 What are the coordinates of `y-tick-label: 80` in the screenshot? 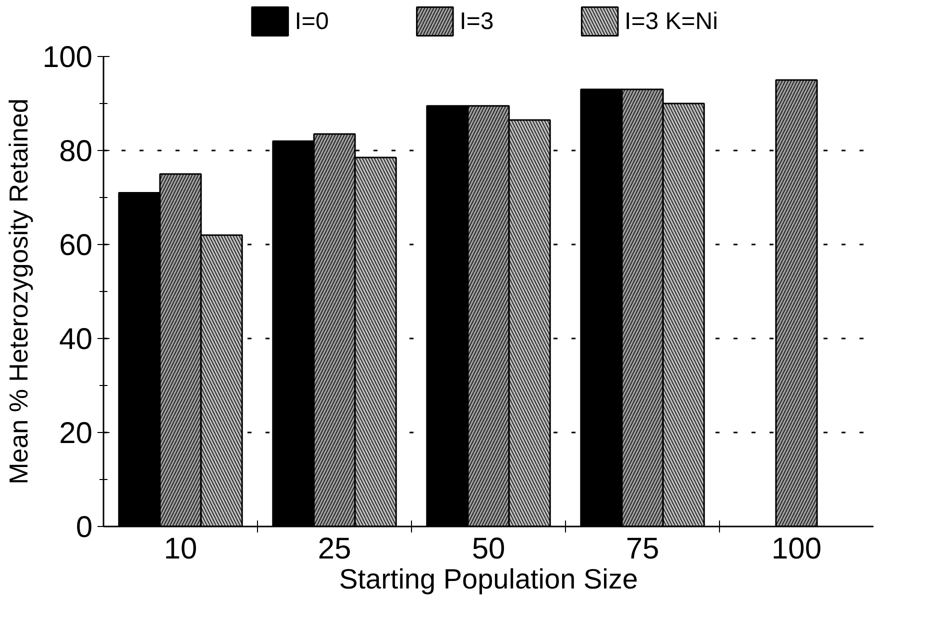 It's located at (76, 151).